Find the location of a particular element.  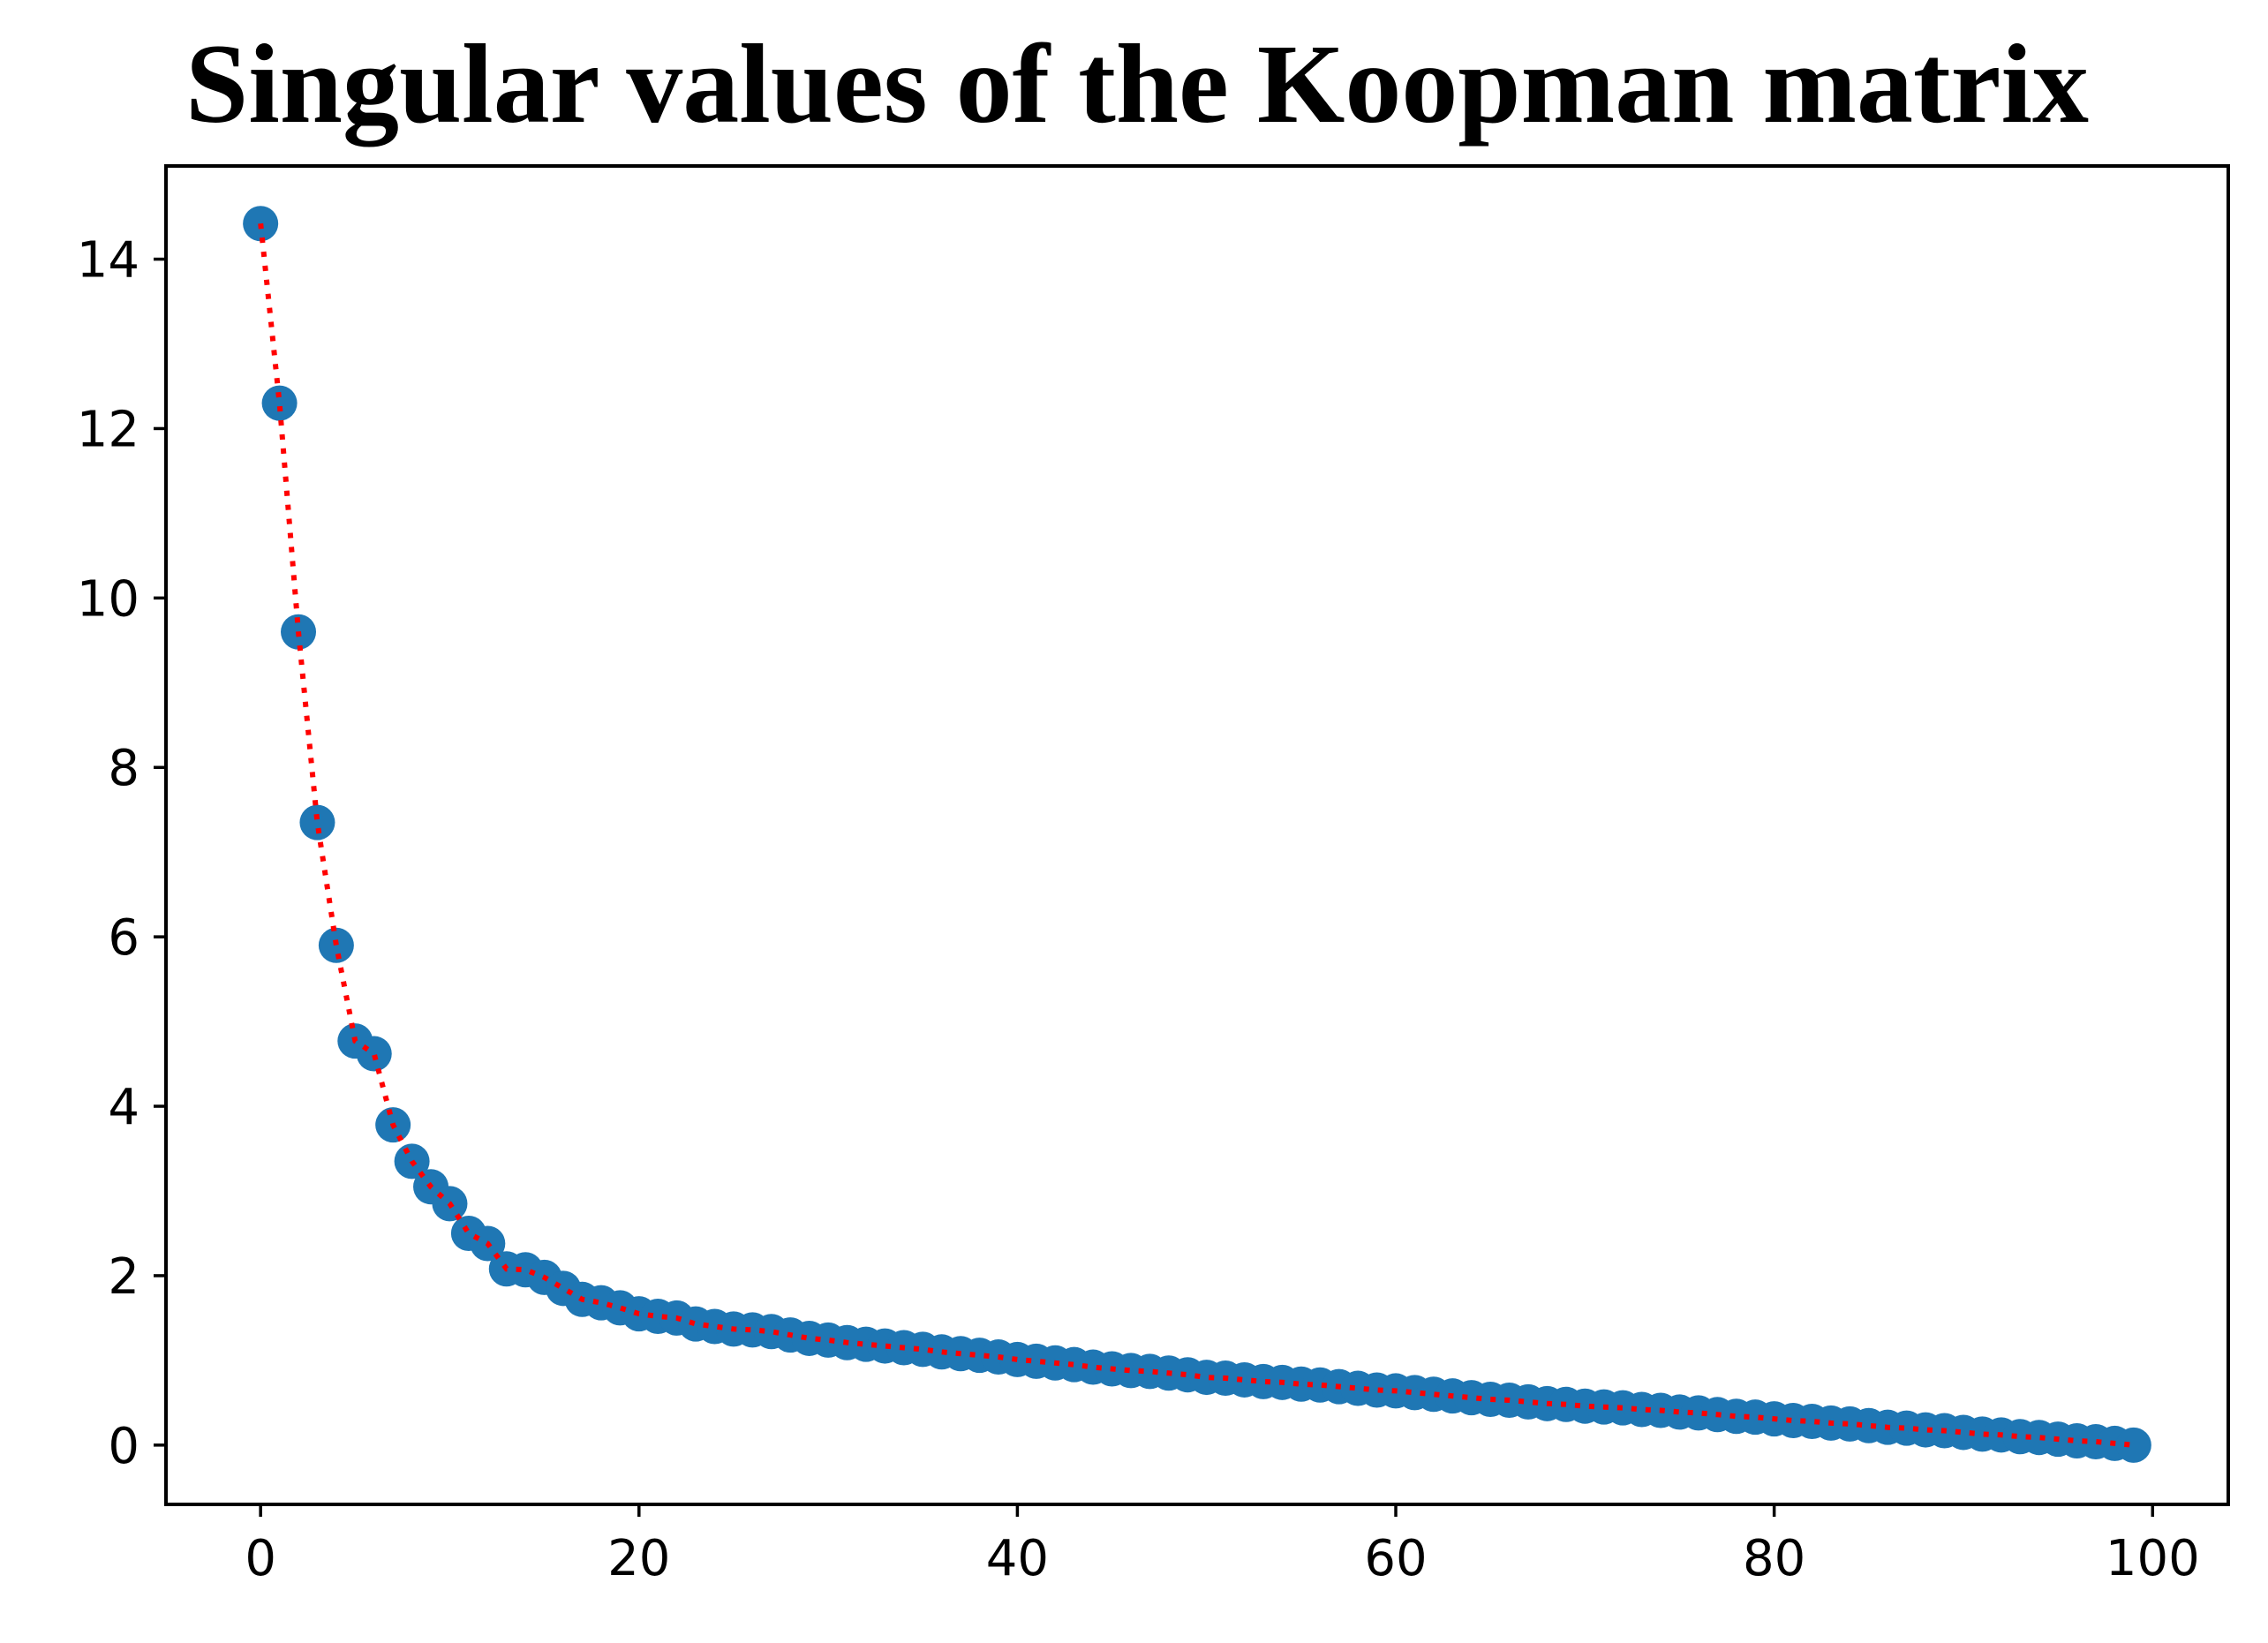

y-tick-label: 2 is located at coordinates (123, 1277).